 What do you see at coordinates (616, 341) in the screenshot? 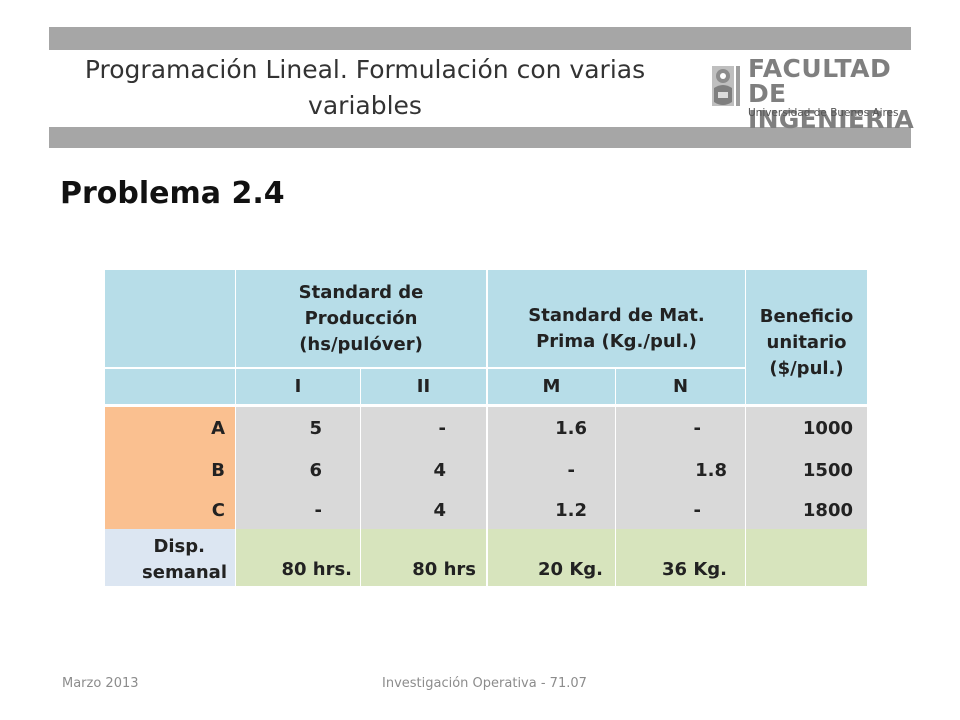
I see `header-material-line2: Prima (Kg./pul.)` at bounding box center [616, 341].